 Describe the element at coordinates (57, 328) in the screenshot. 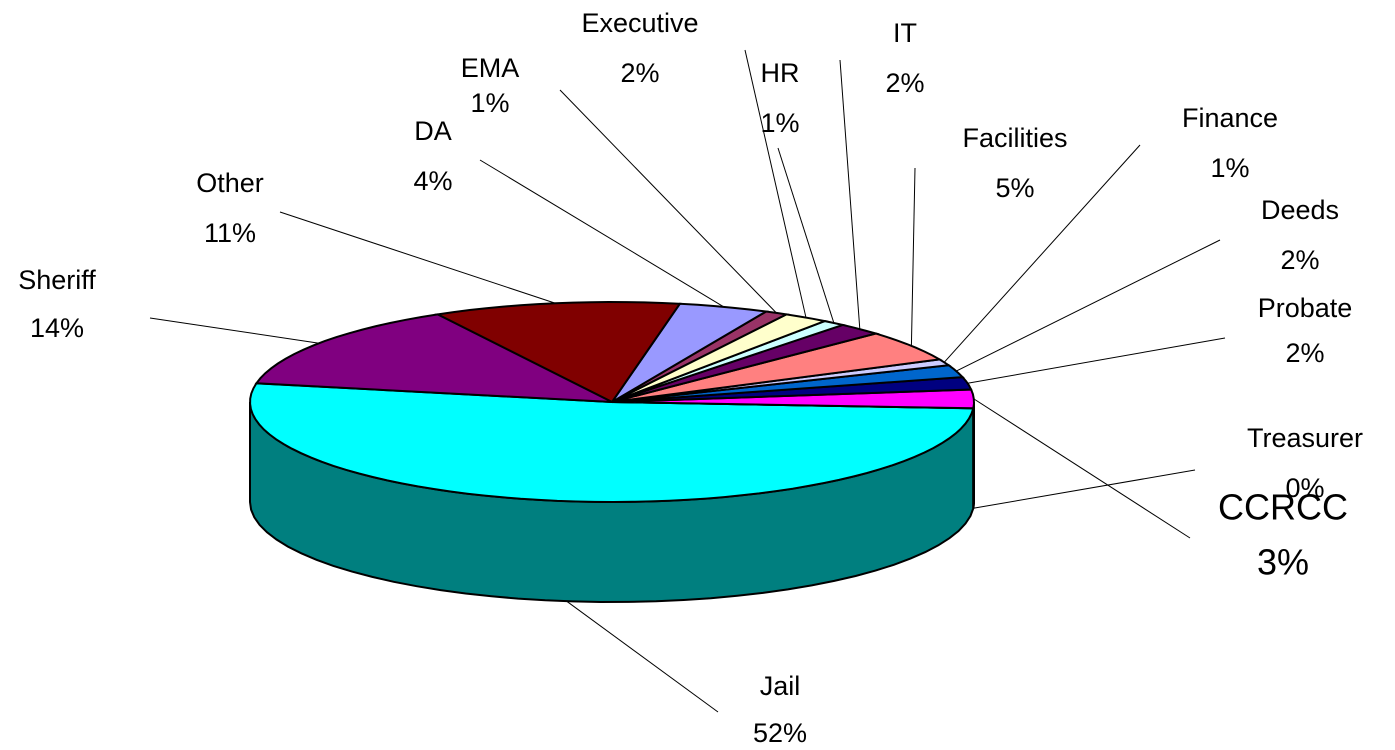

I see `slice-value: 14%` at that location.